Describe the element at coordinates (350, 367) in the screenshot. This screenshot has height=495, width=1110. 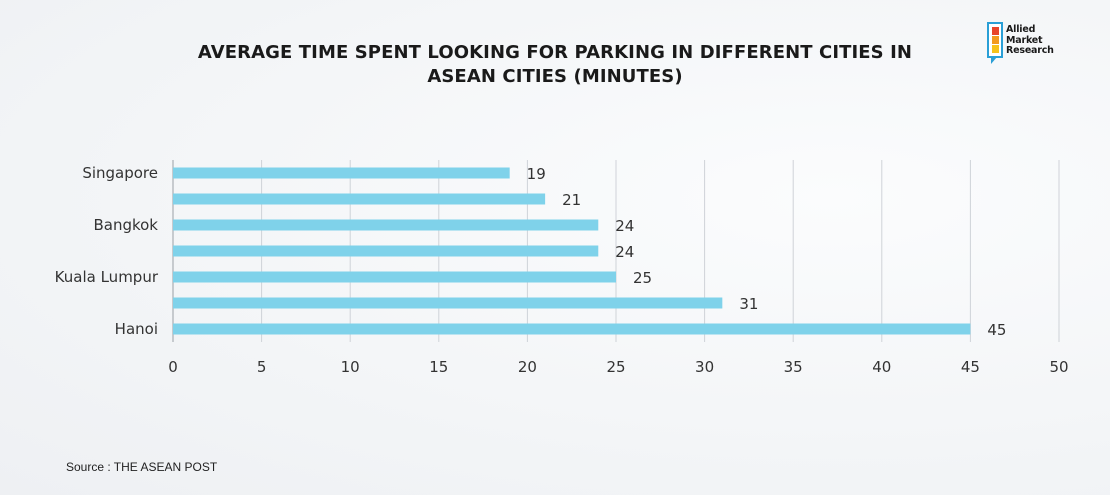
I see `x-tick-label-10: 10` at that location.